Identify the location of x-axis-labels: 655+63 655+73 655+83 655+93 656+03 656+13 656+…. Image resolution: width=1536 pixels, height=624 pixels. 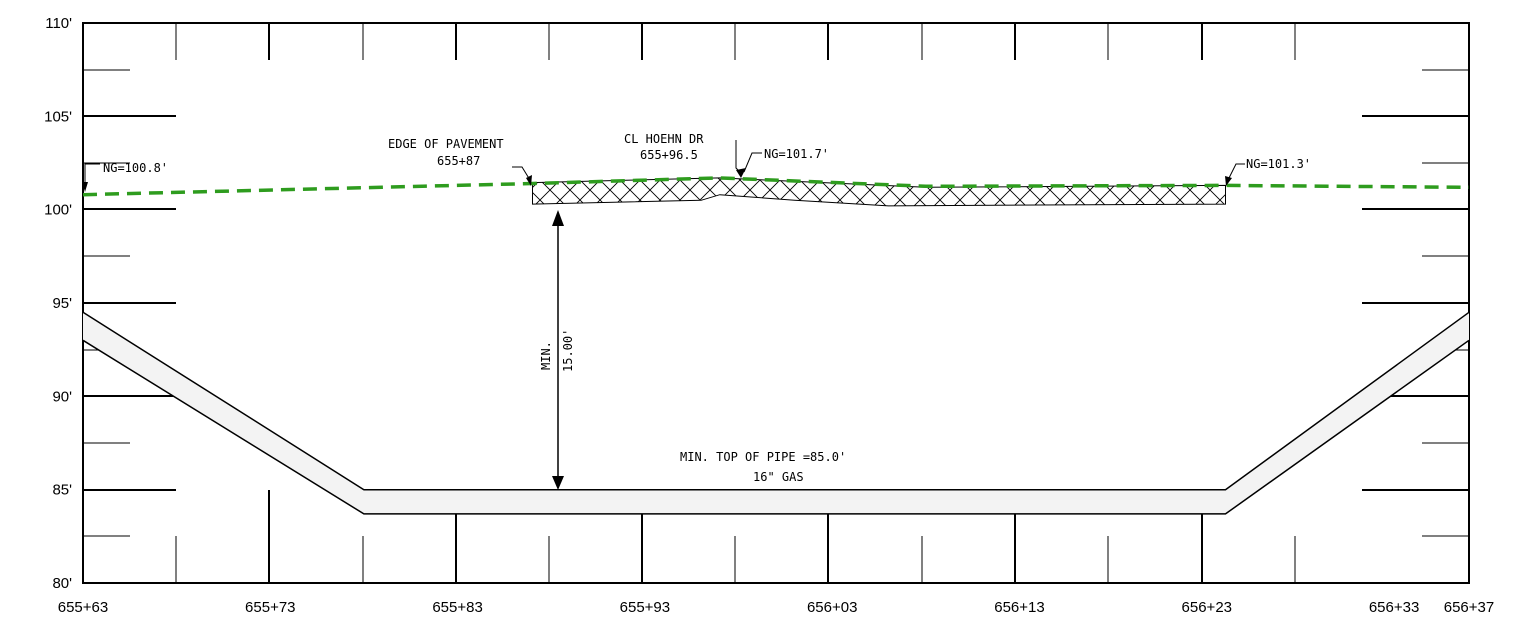
(776, 607).